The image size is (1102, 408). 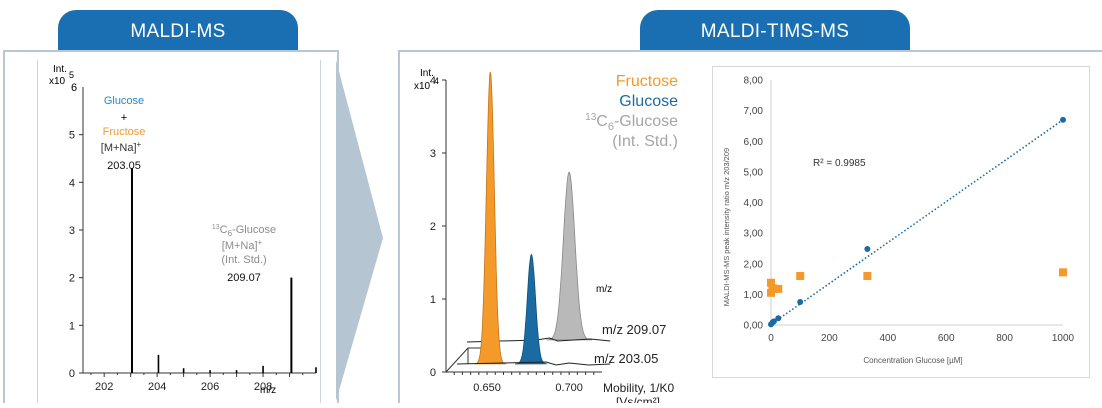 What do you see at coordinates (533, 218) in the screenshot?
I see `tims-peaks` at bounding box center [533, 218].